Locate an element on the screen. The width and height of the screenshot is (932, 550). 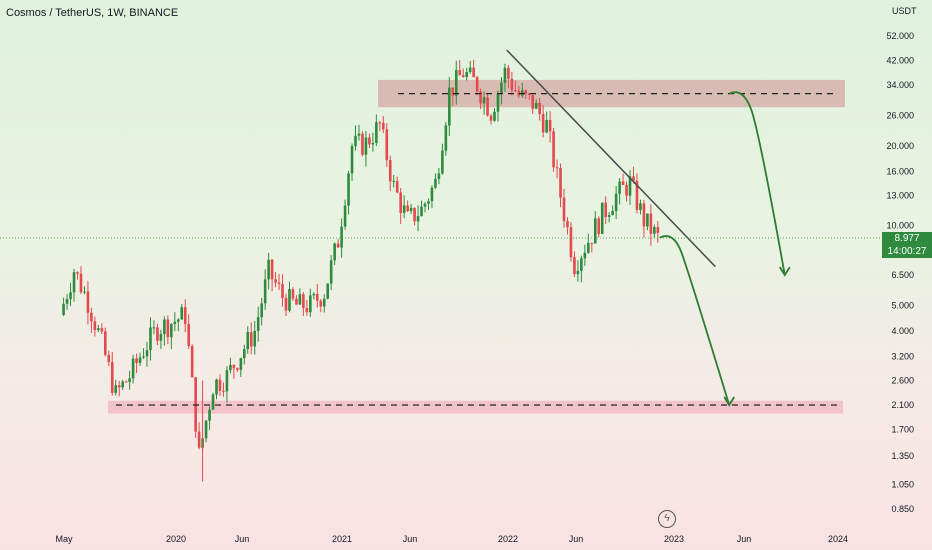
price-tick-label: 2.100 is located at coordinates (902, 405).